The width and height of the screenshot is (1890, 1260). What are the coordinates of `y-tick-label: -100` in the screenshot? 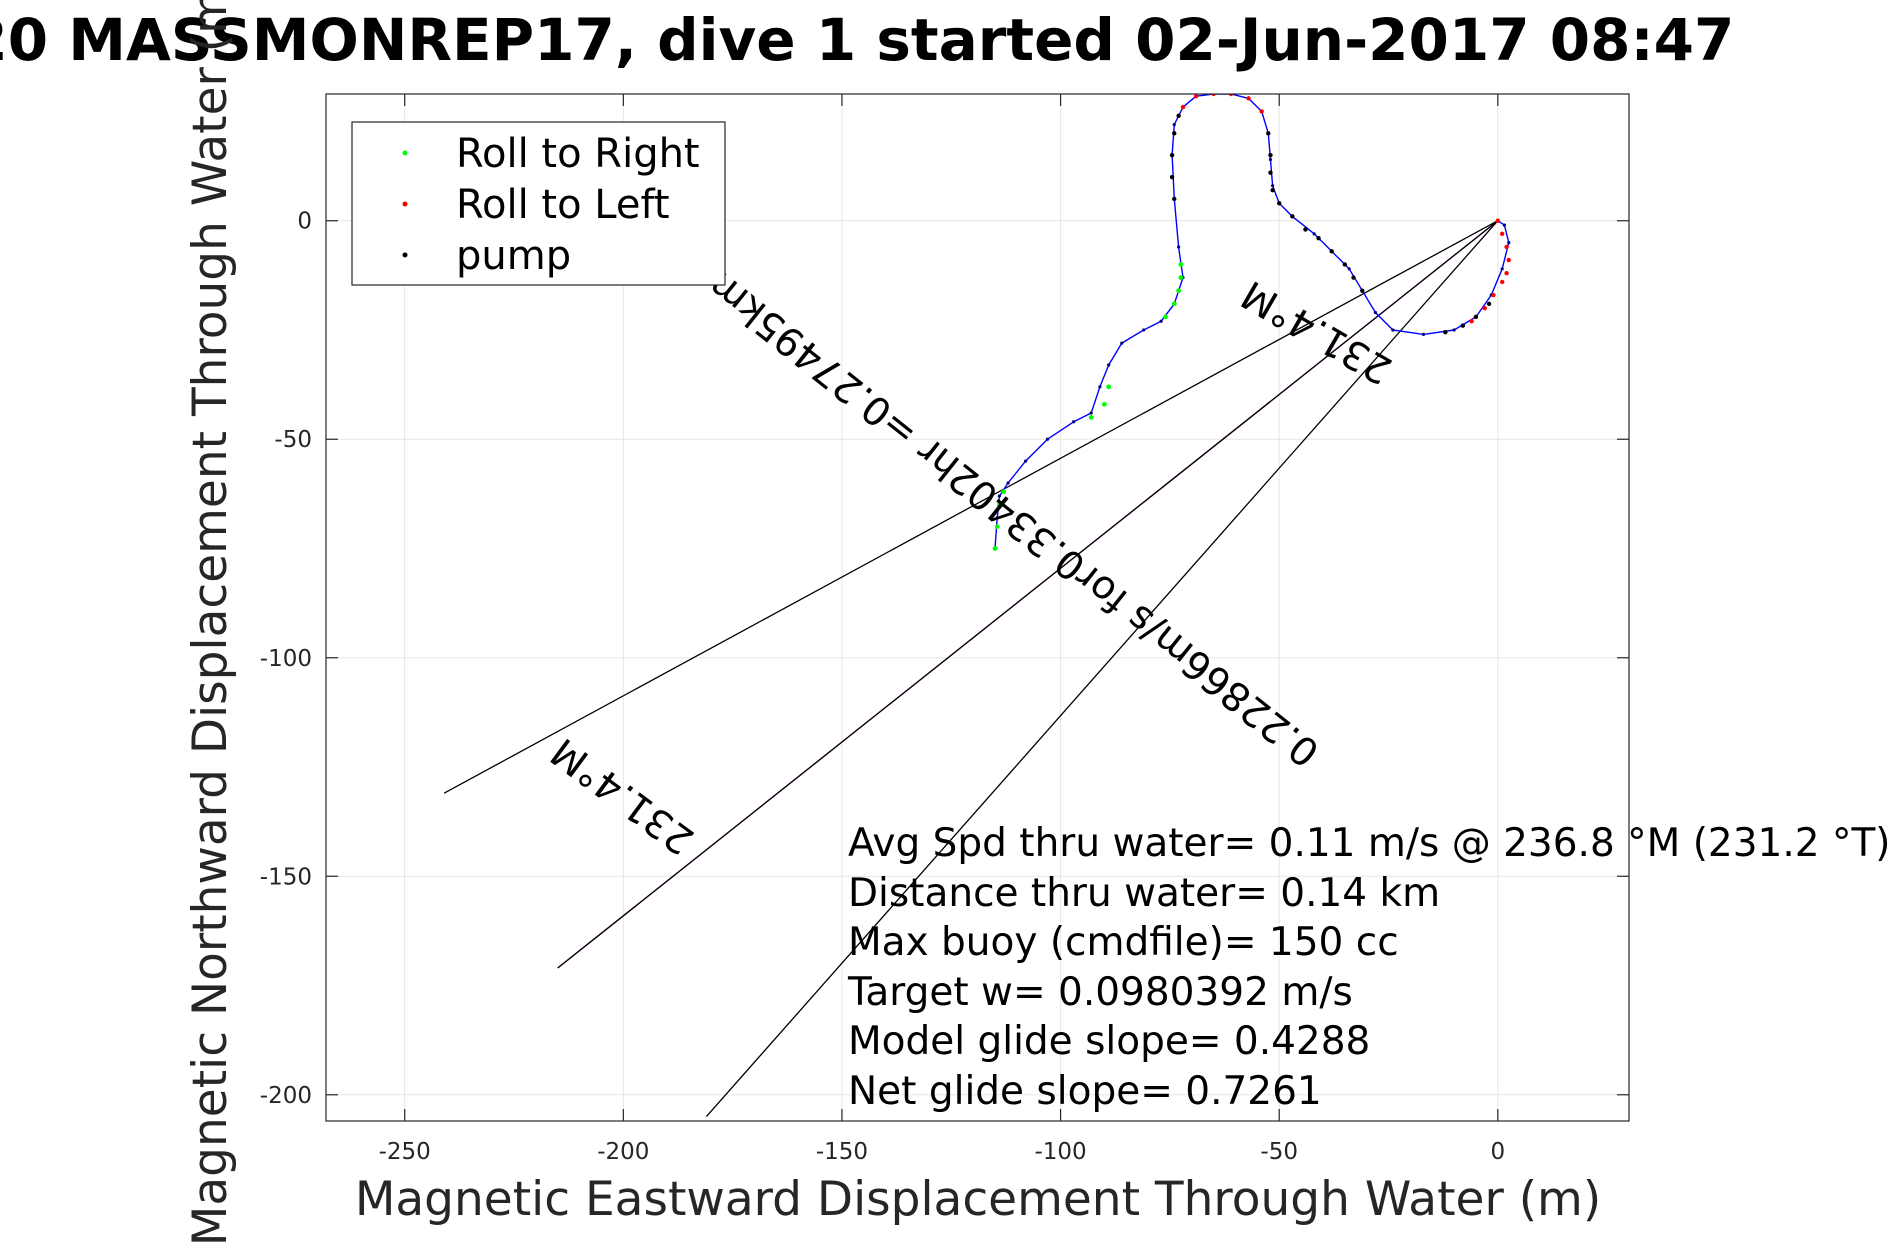 It's located at (286, 659).